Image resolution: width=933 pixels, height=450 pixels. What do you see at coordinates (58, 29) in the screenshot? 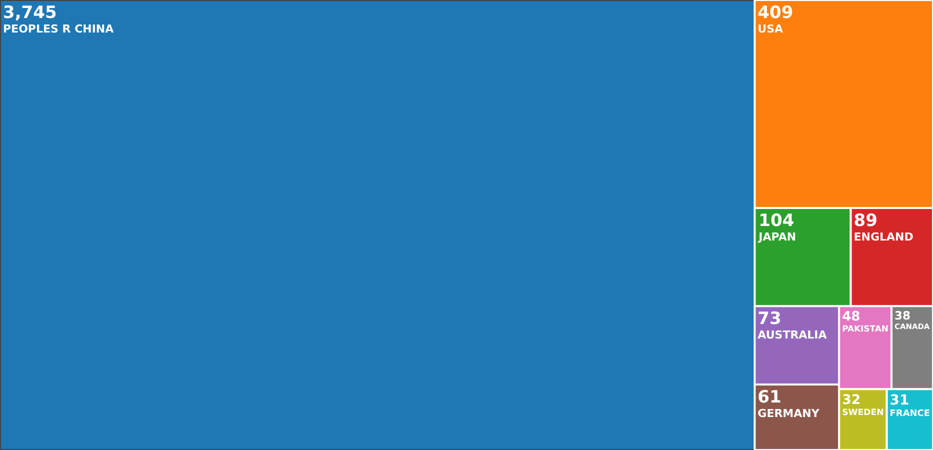
I see `category-label: PEOPLES R CHINA` at bounding box center [58, 29].